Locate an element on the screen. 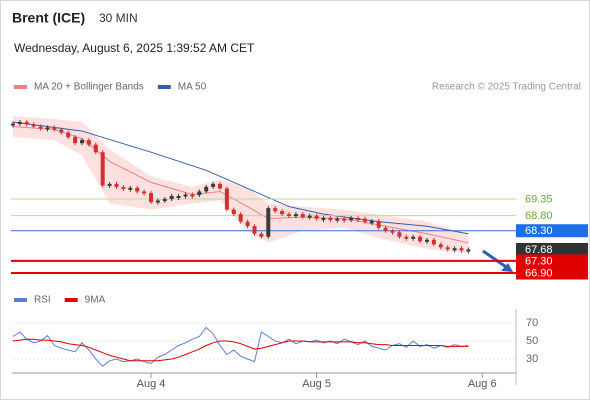 The height and width of the screenshot is (400, 590). x-tick-label: Aug 6 is located at coordinates (482, 384).